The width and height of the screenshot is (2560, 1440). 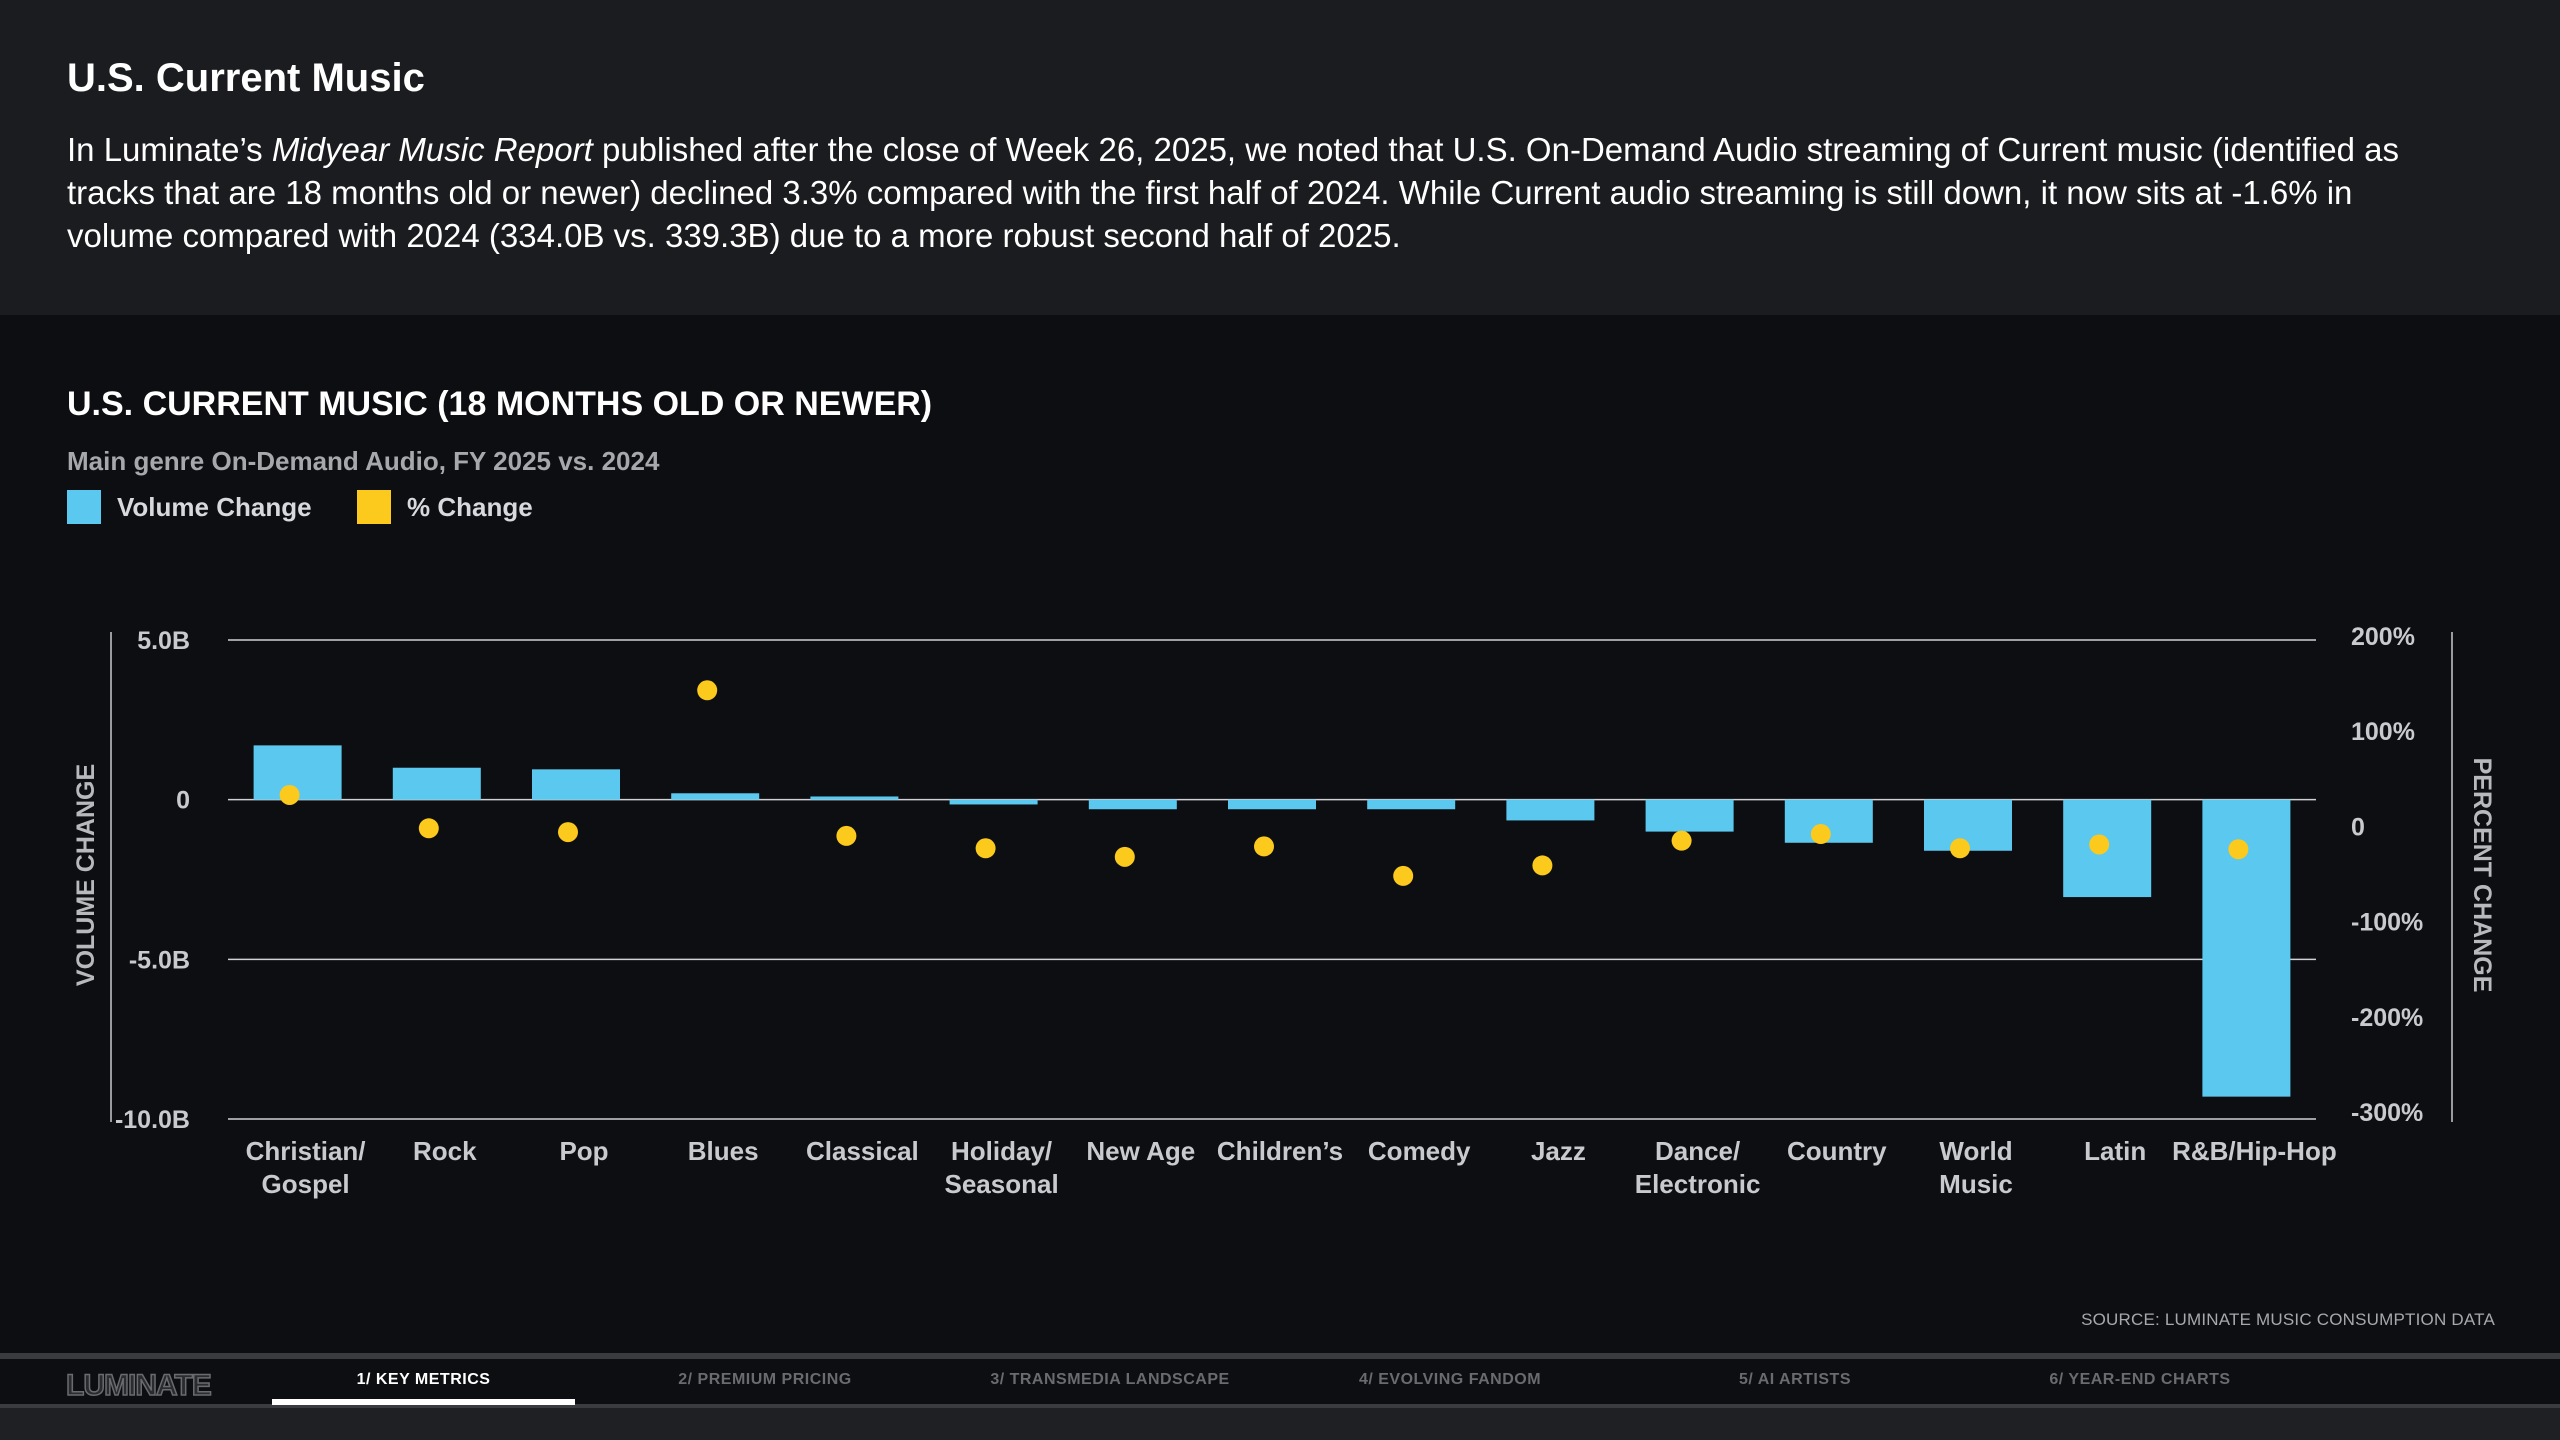 I want to click on category-label: Country, so click(x=1837, y=1151).